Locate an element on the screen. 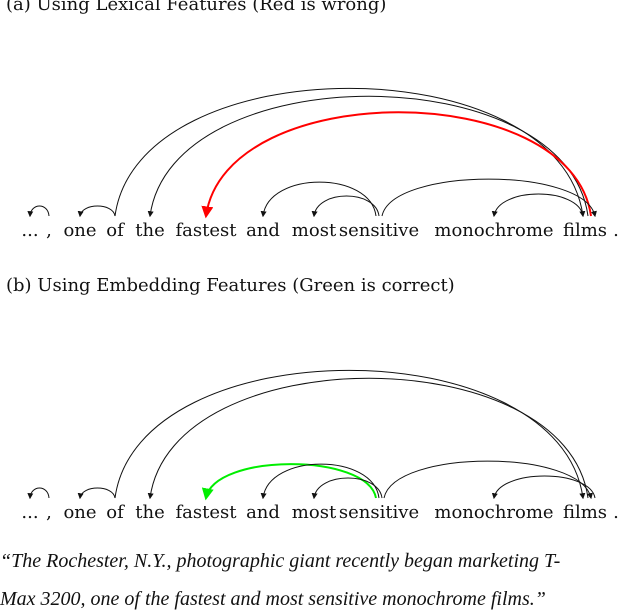 The image size is (628, 611). panel-a-arc-films-to-the is located at coordinates (368, 156).